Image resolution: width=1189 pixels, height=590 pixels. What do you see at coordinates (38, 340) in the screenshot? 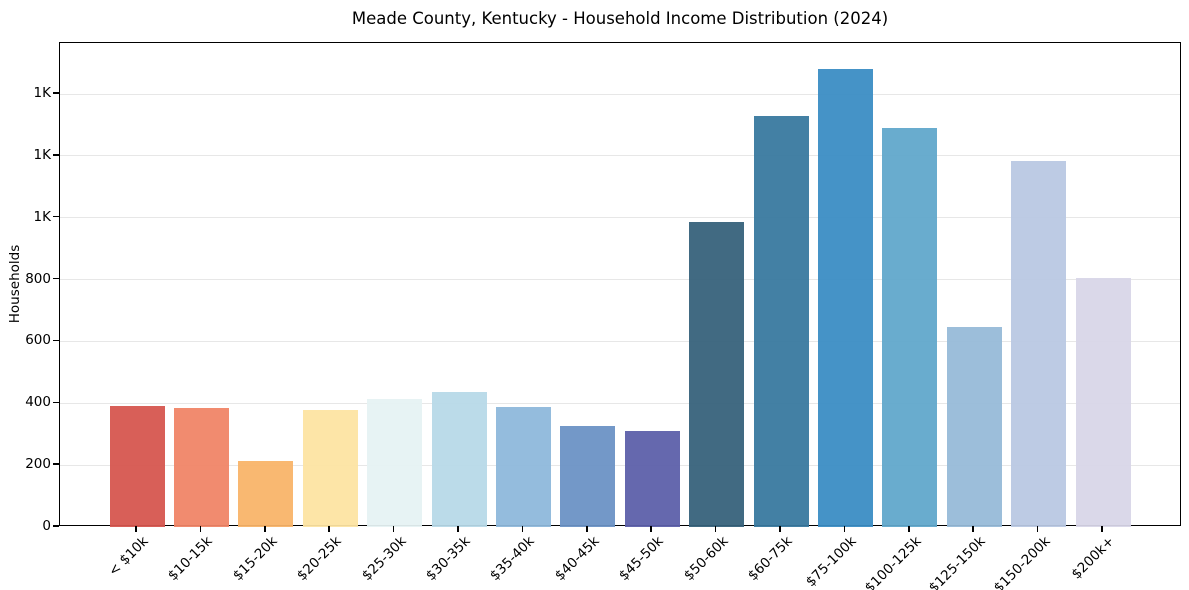
I see `y-tick-label: 600` at bounding box center [38, 340].